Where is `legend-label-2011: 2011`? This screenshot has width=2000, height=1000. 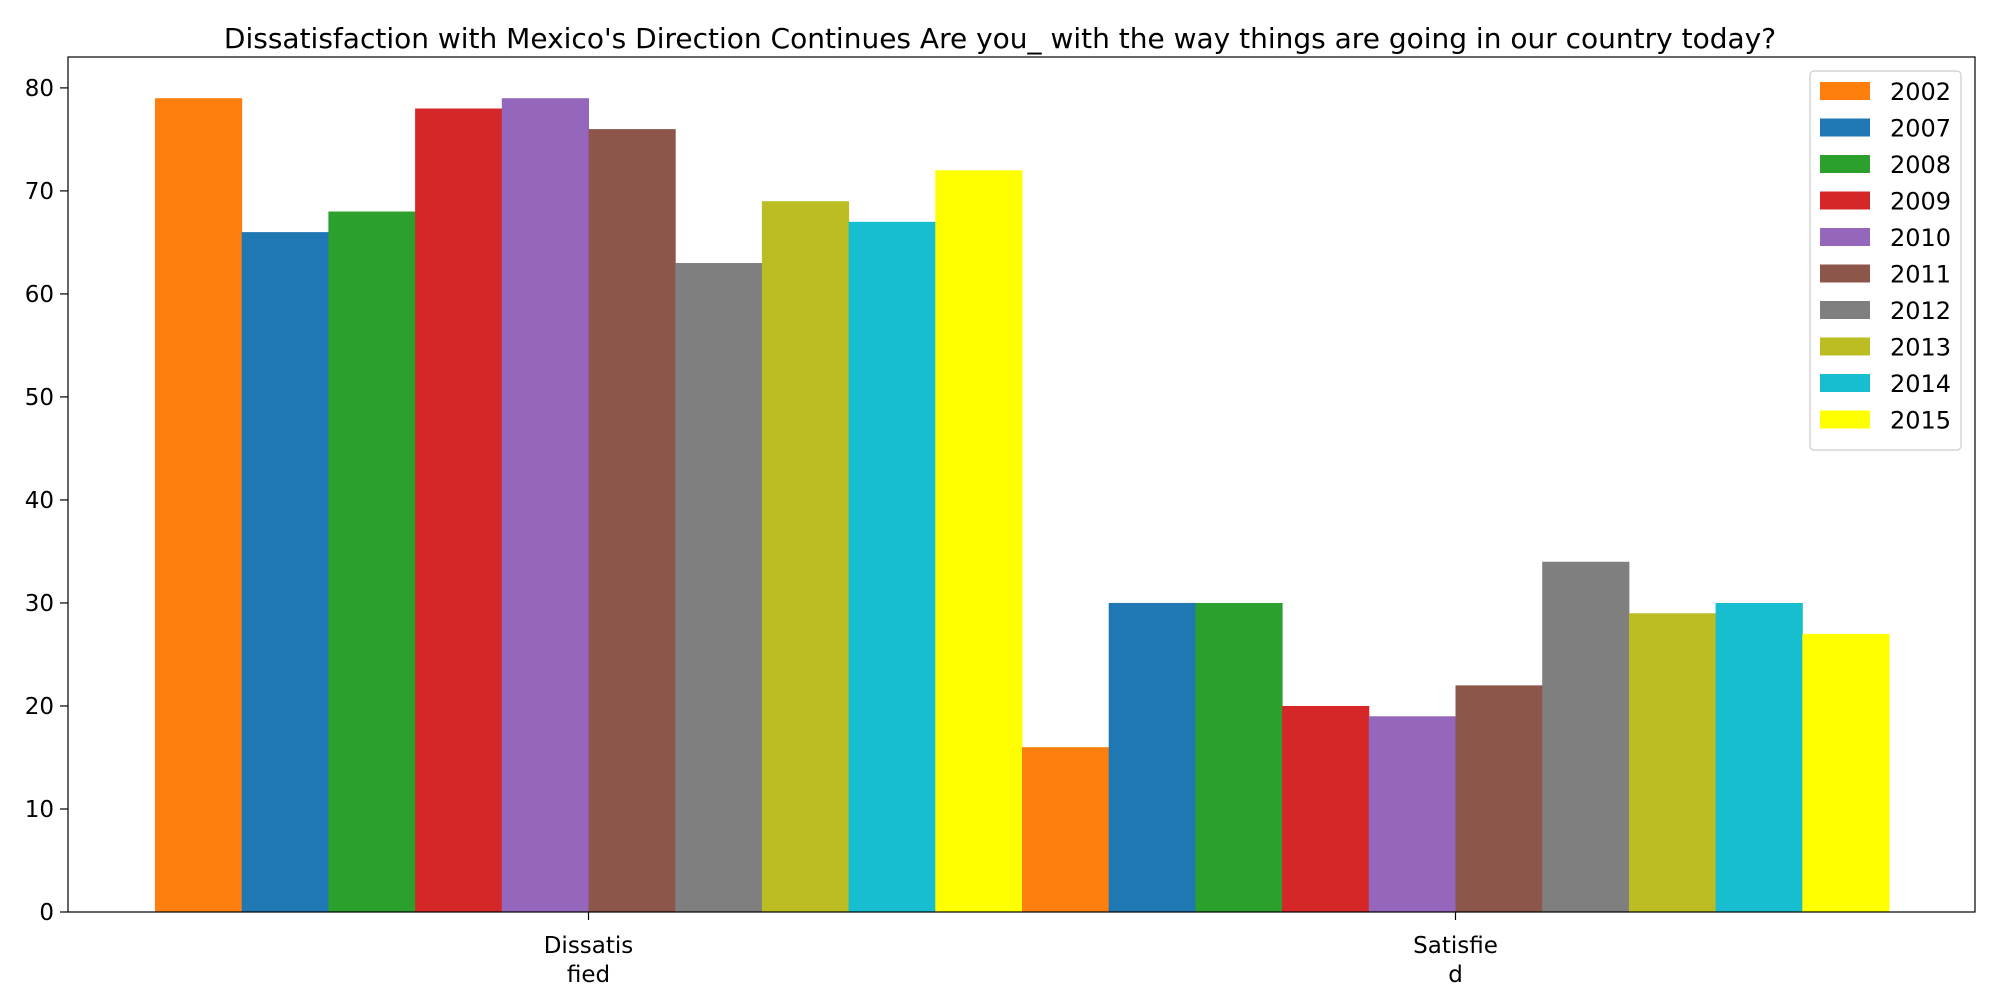 legend-label-2011: 2011 is located at coordinates (1920, 275).